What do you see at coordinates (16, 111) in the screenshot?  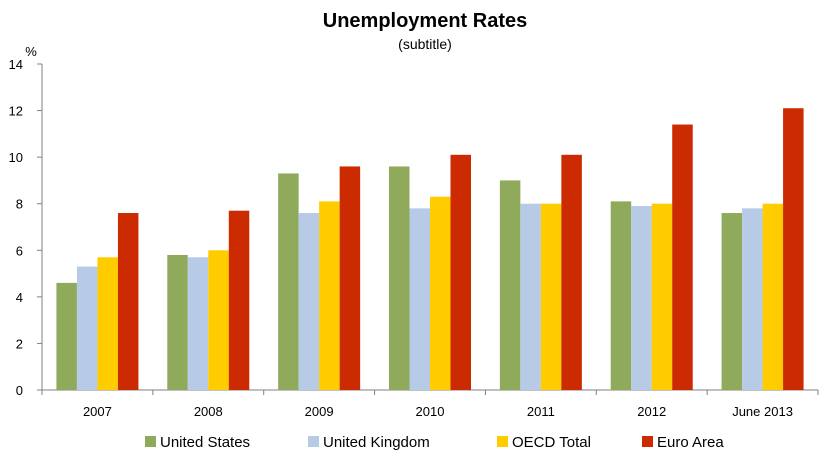 I see `y-tick-label: 12` at bounding box center [16, 111].